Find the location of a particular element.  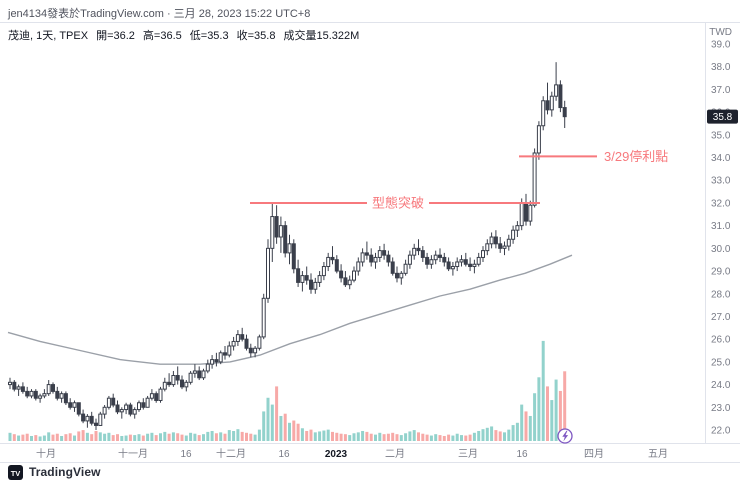

y-axis-label: 28.0 is located at coordinates (721, 294).